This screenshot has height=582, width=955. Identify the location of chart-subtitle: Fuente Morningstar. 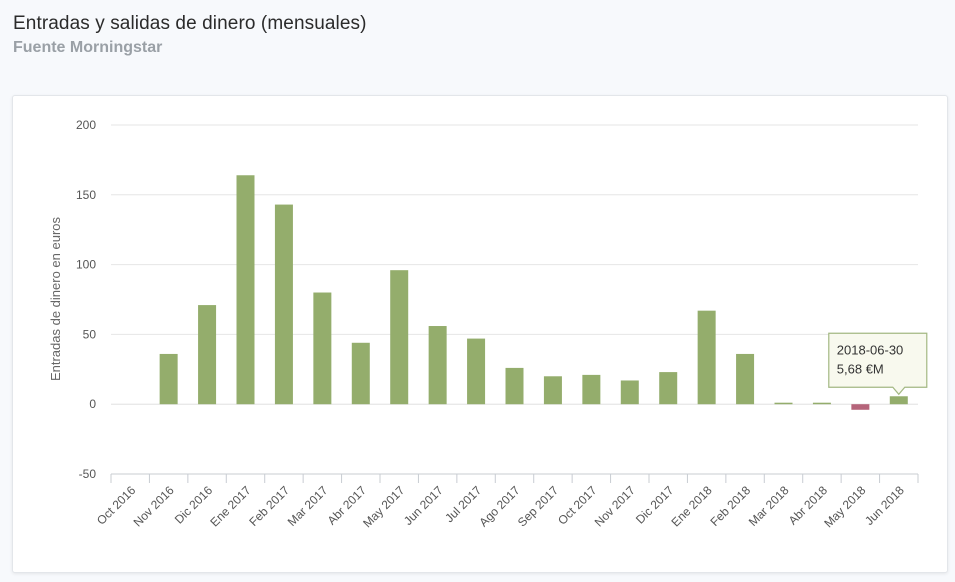
(88, 47).